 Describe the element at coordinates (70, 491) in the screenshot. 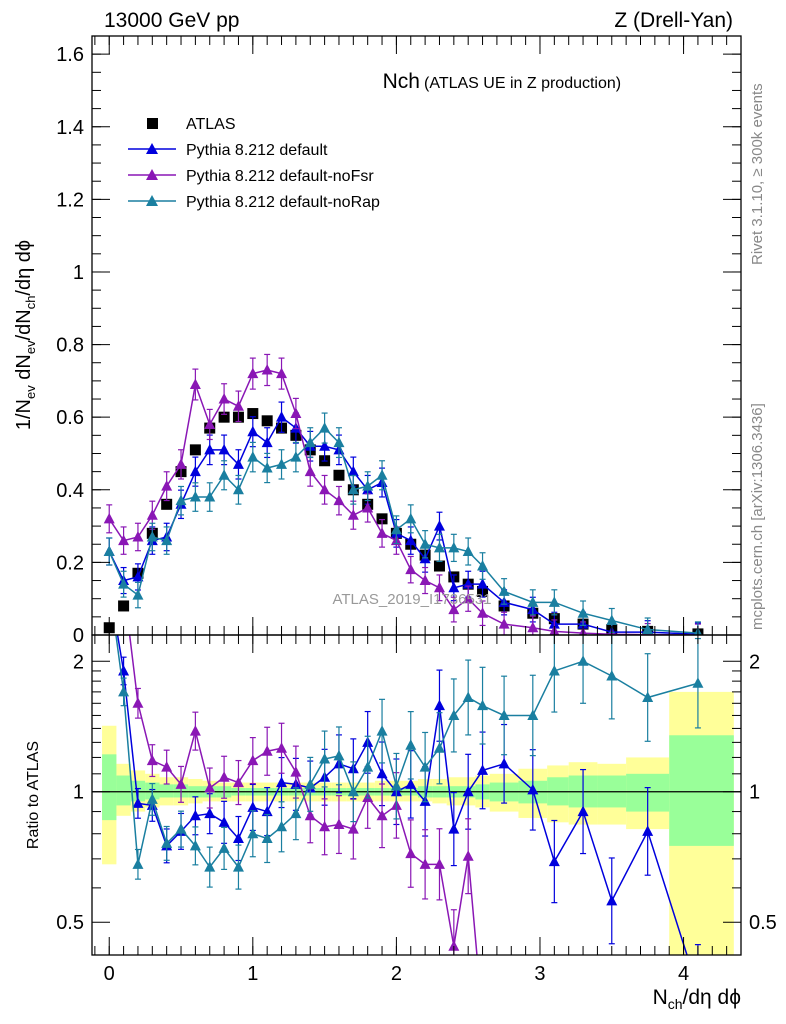

I see `y-tick-label: 0.4` at that location.